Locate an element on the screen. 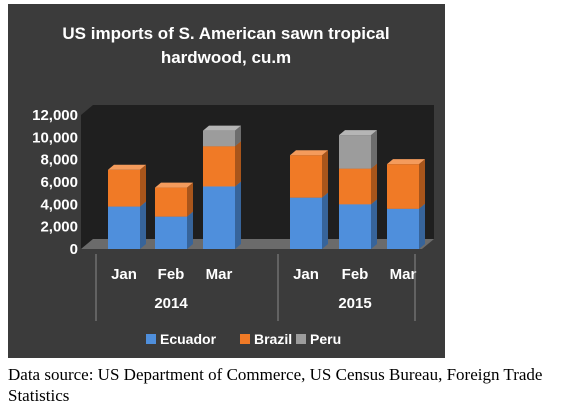 Image resolution: width=566 pixels, height=419 pixels. legend-label: Peru is located at coordinates (325, 339).